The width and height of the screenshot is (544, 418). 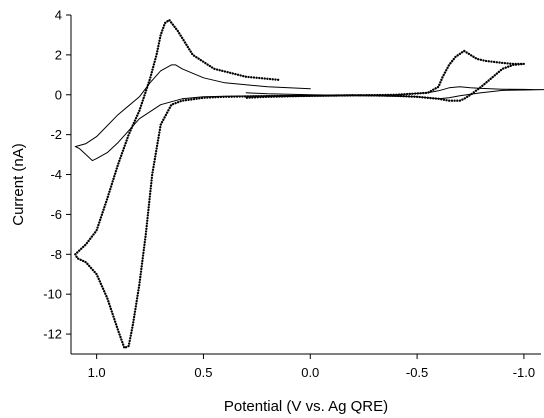 I want to click on y-tick-label: 2, so click(x=58, y=54).